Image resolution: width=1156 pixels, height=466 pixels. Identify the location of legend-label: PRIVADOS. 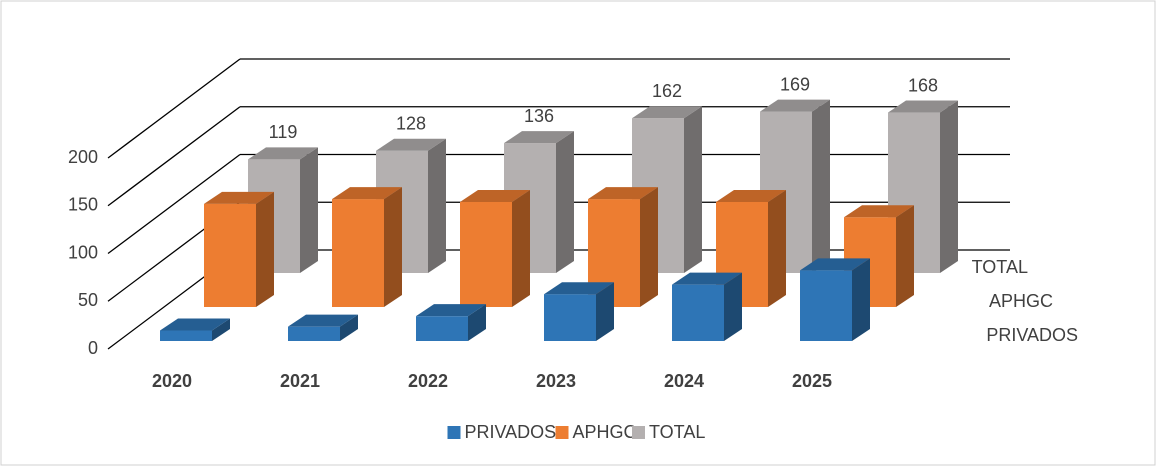
(511, 432).